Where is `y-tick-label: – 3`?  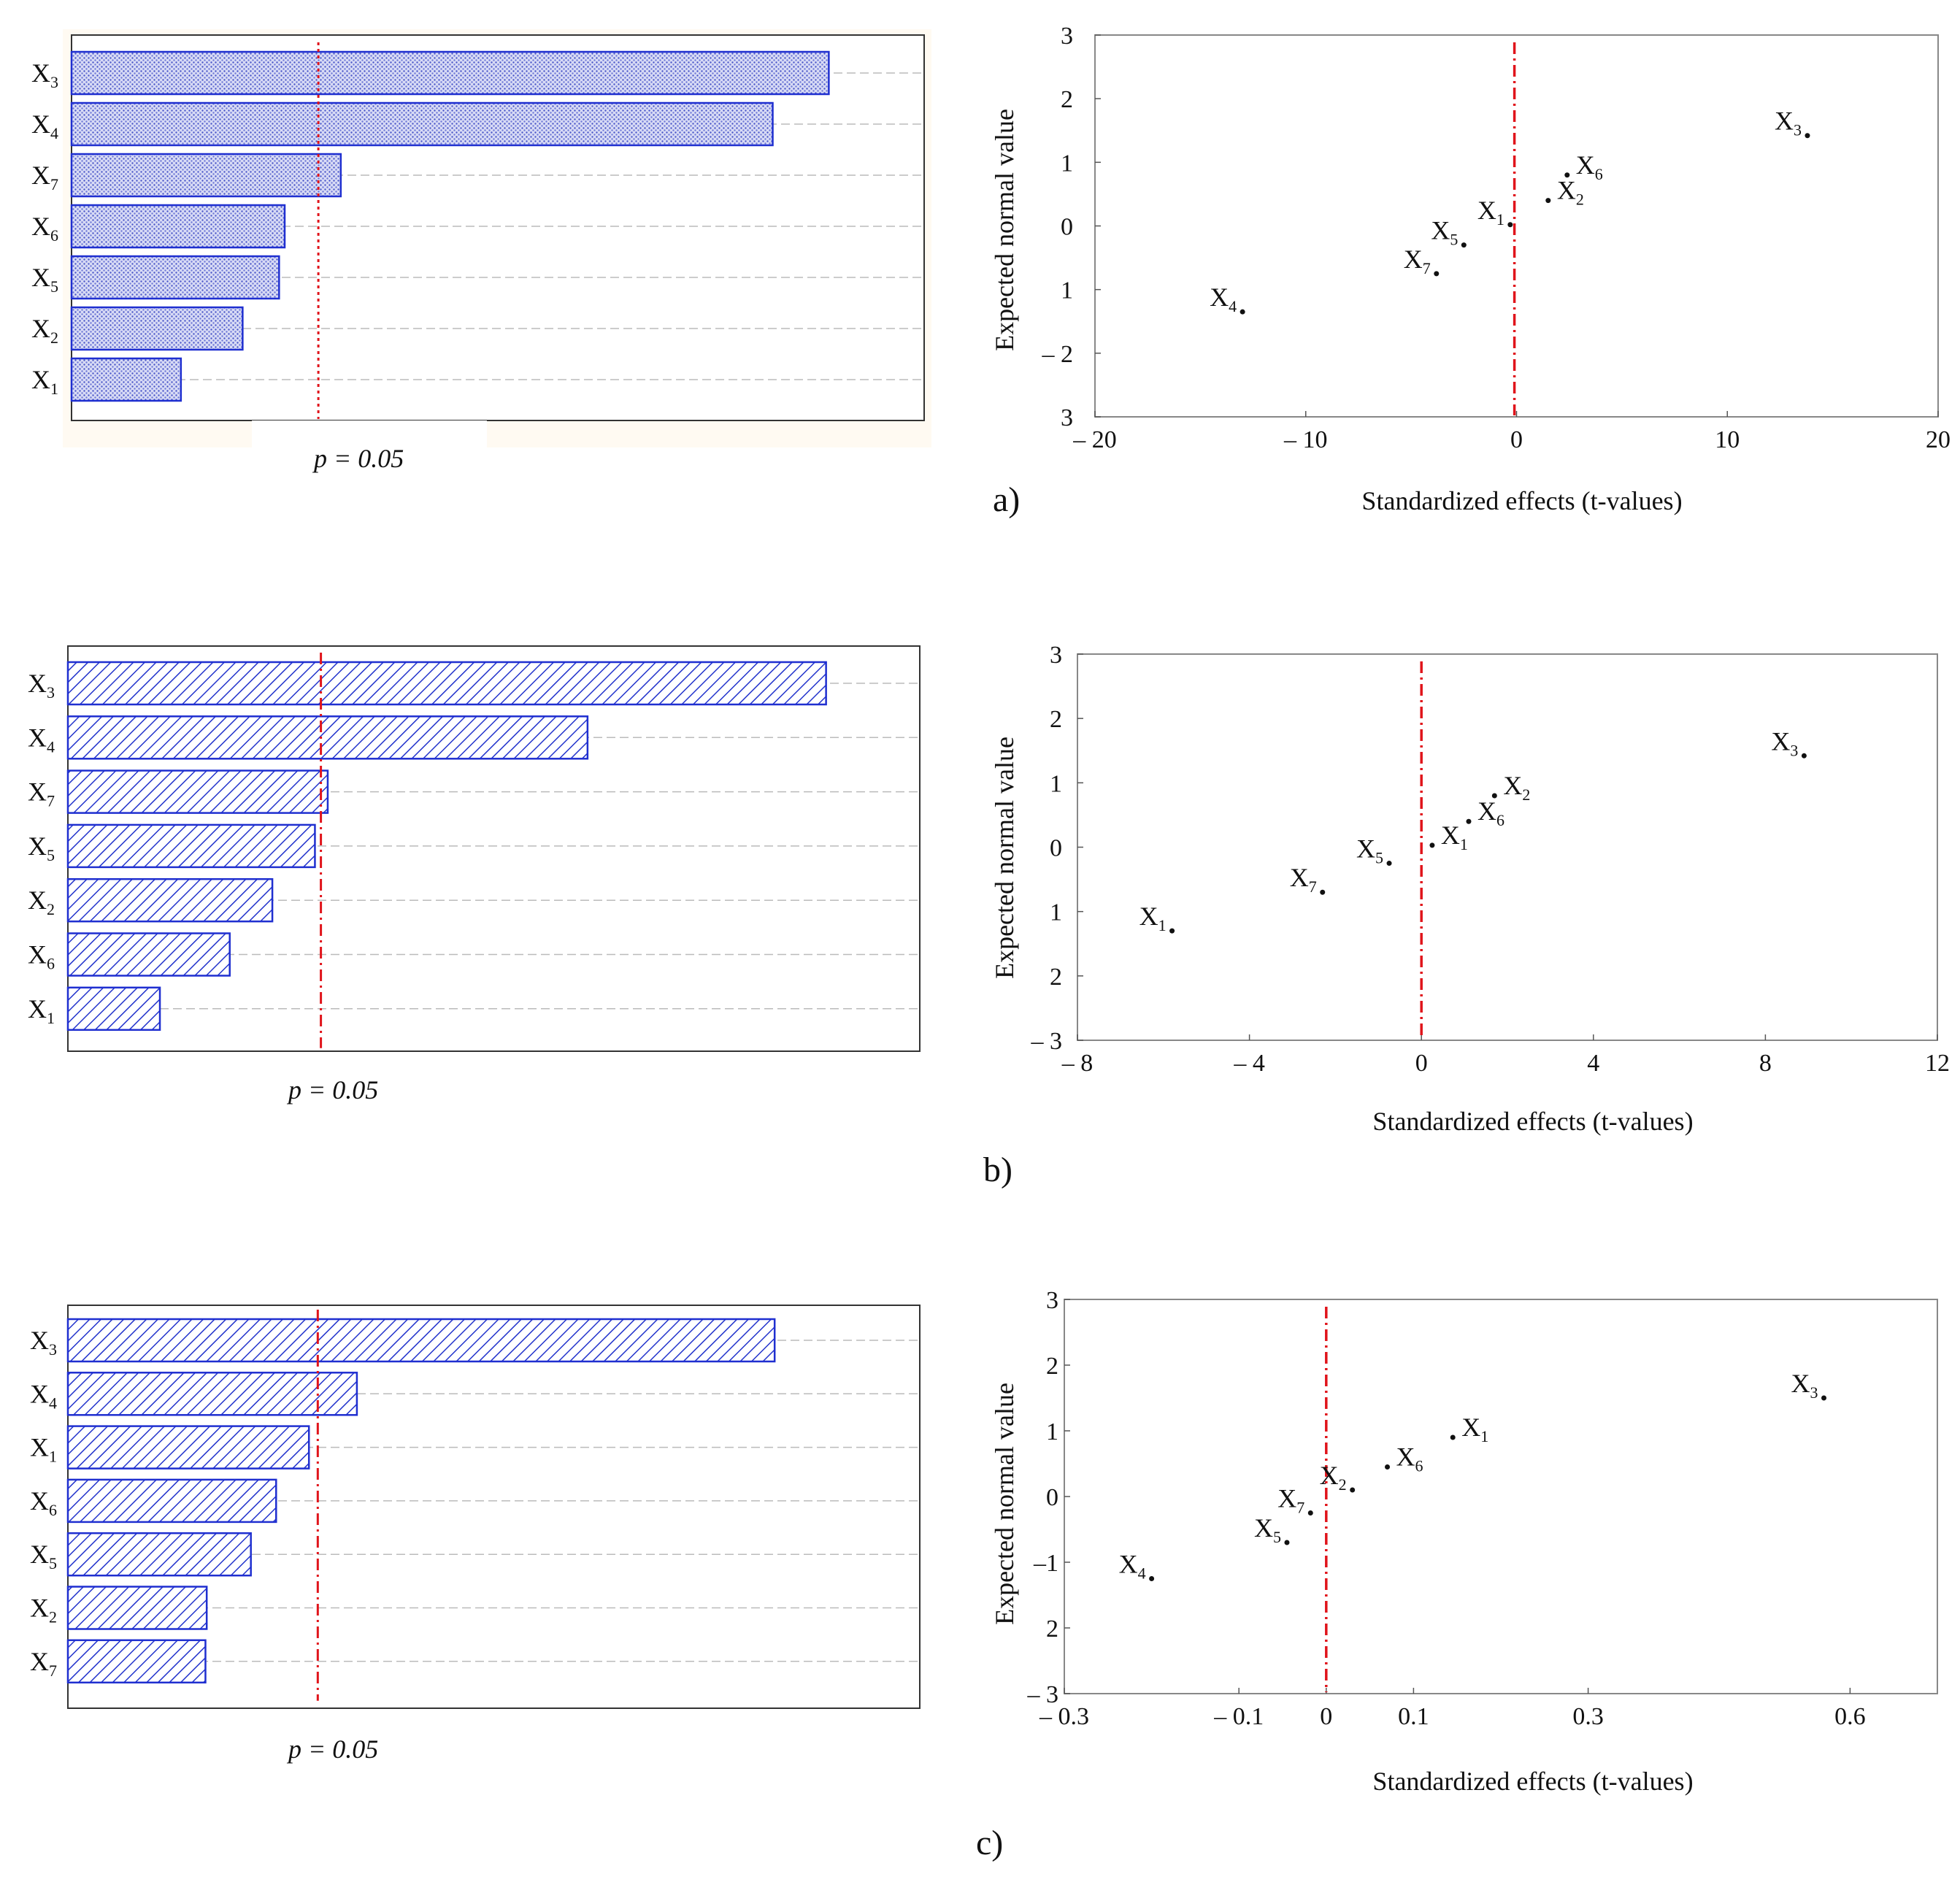 y-tick-label: – 3 is located at coordinates (1043, 1694).